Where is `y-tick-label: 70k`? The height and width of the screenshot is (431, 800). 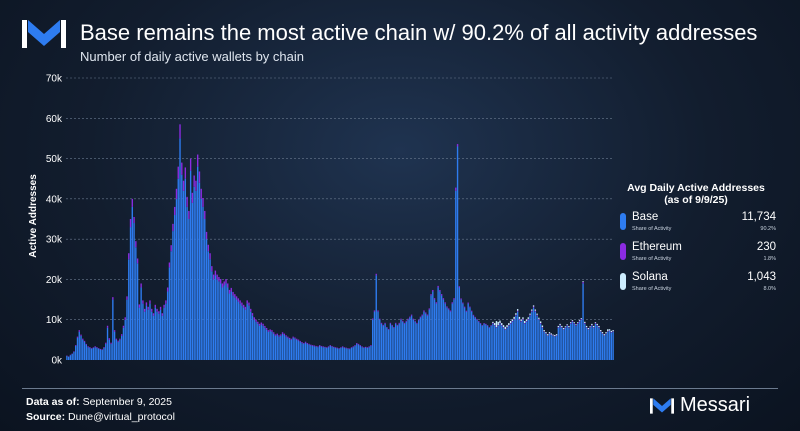 y-tick-label: 70k is located at coordinates (54, 79).